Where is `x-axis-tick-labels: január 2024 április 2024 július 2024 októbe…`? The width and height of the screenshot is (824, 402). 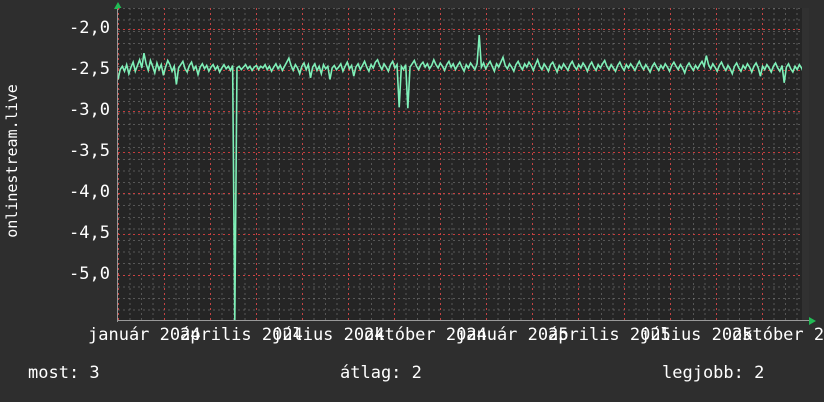
x-axis-tick-labels: január 2024 április 2024 július 2024 októbe… is located at coordinates (412, 338).